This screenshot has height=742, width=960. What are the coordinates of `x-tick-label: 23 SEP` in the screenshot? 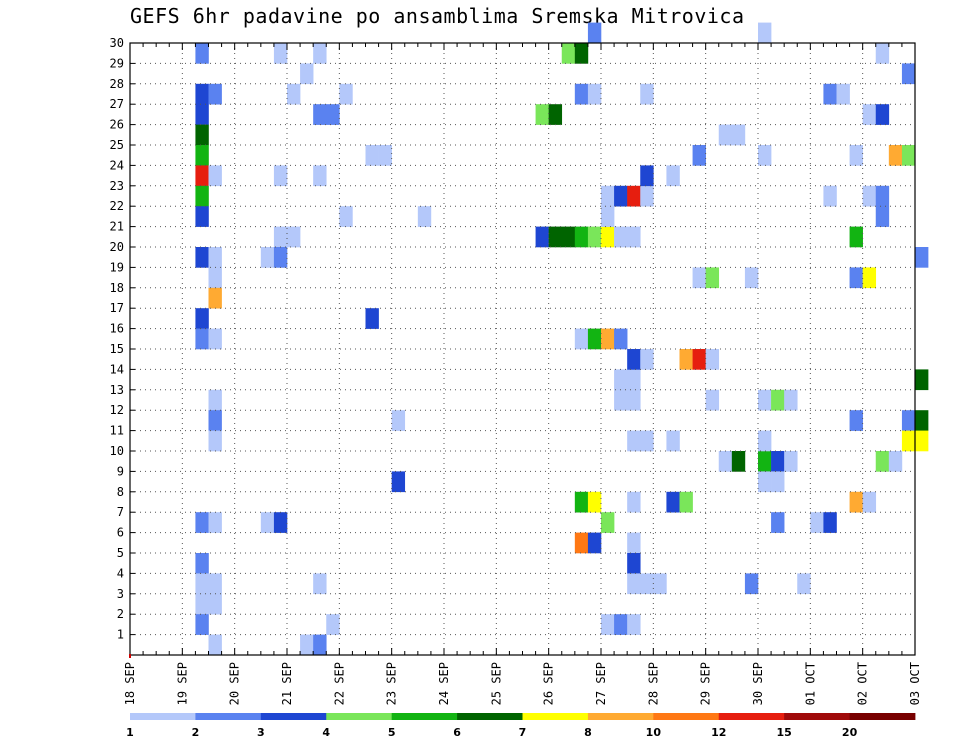 It's located at (392, 683).